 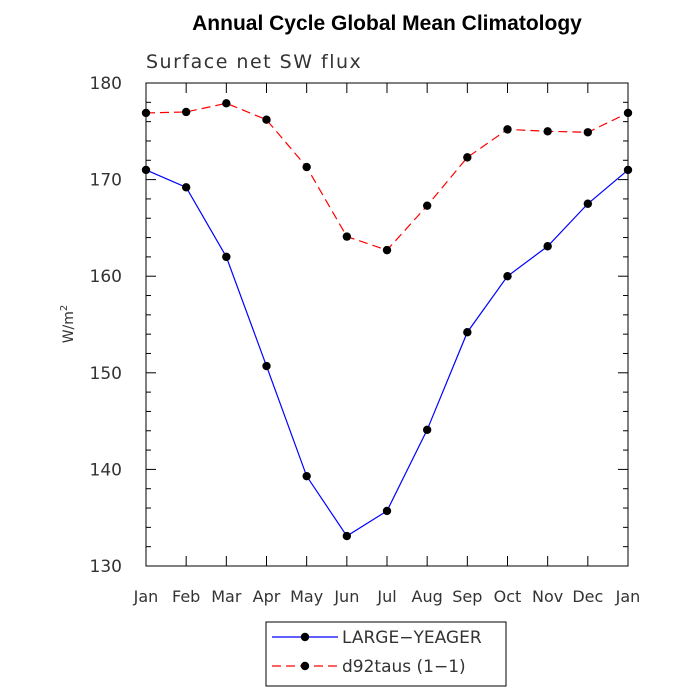 I want to click on legend-label-d92taus: d92taus (1−1), so click(x=404, y=667).